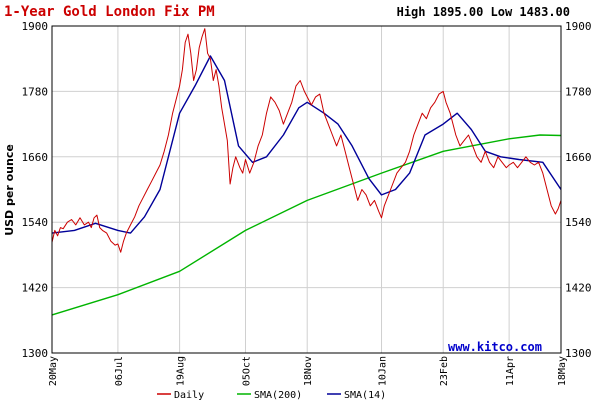 This screenshot has height=400, width=600. What do you see at coordinates (308, 371) in the screenshot?
I see `x-tick-label: 18Nov` at bounding box center [308, 371].